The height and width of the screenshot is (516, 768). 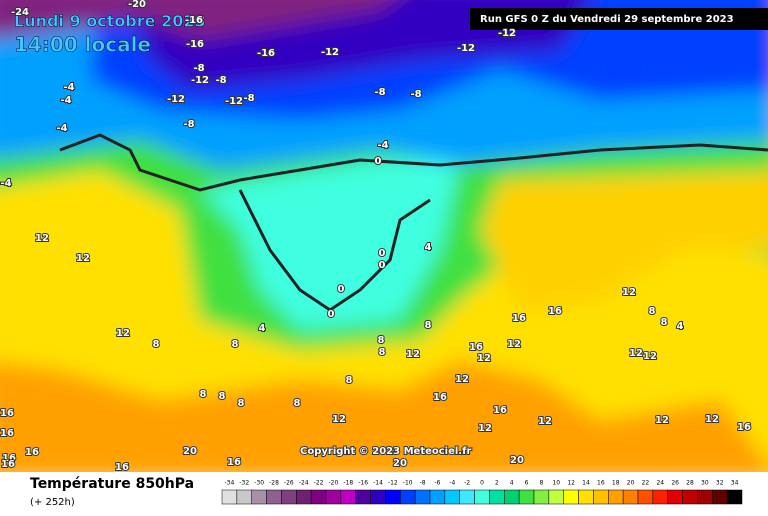 I want to click on scale-label: 18, so click(x=616, y=483).